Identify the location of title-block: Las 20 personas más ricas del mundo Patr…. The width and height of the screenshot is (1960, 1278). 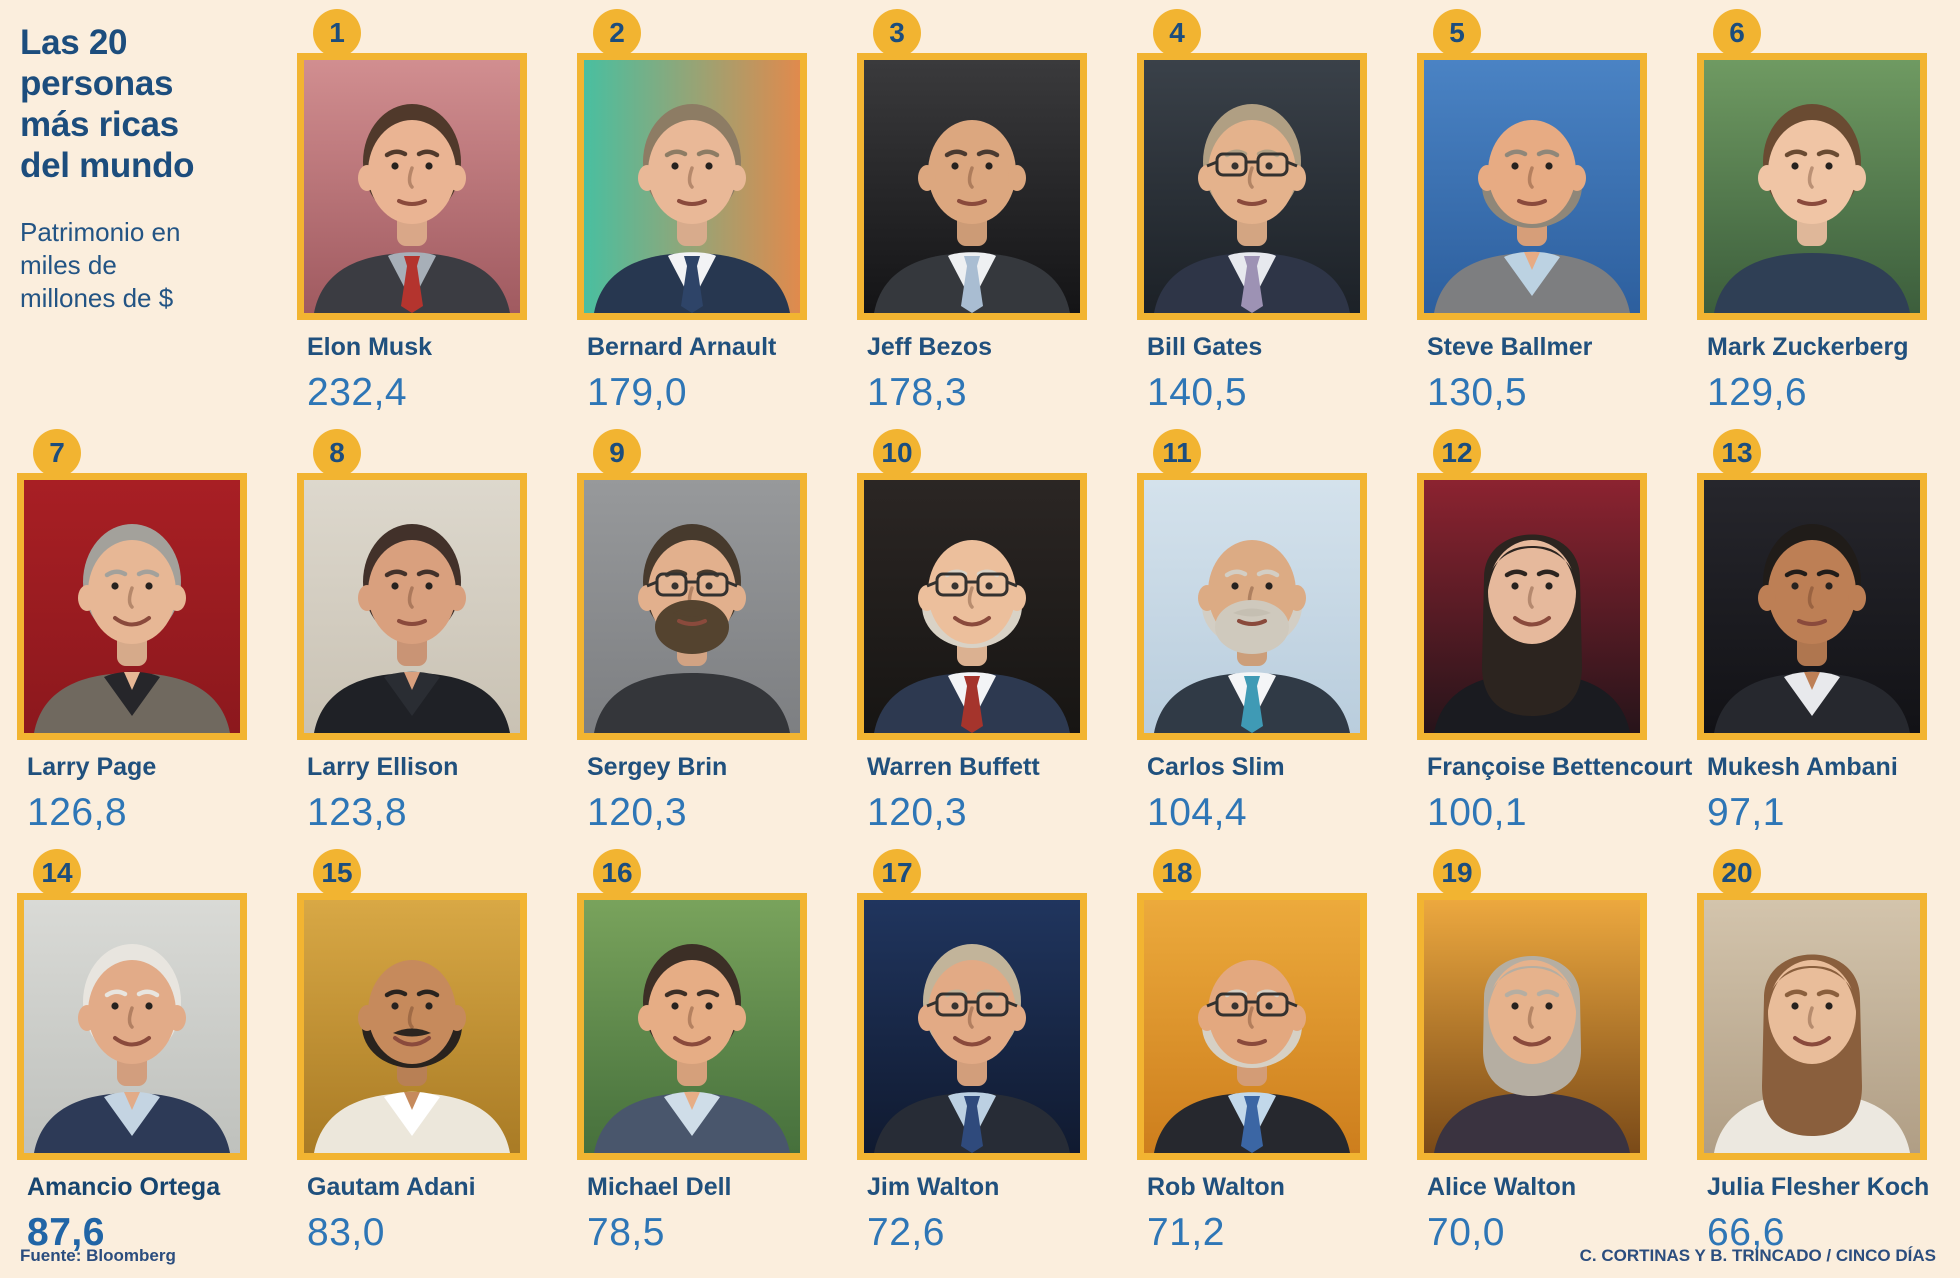
(135, 168).